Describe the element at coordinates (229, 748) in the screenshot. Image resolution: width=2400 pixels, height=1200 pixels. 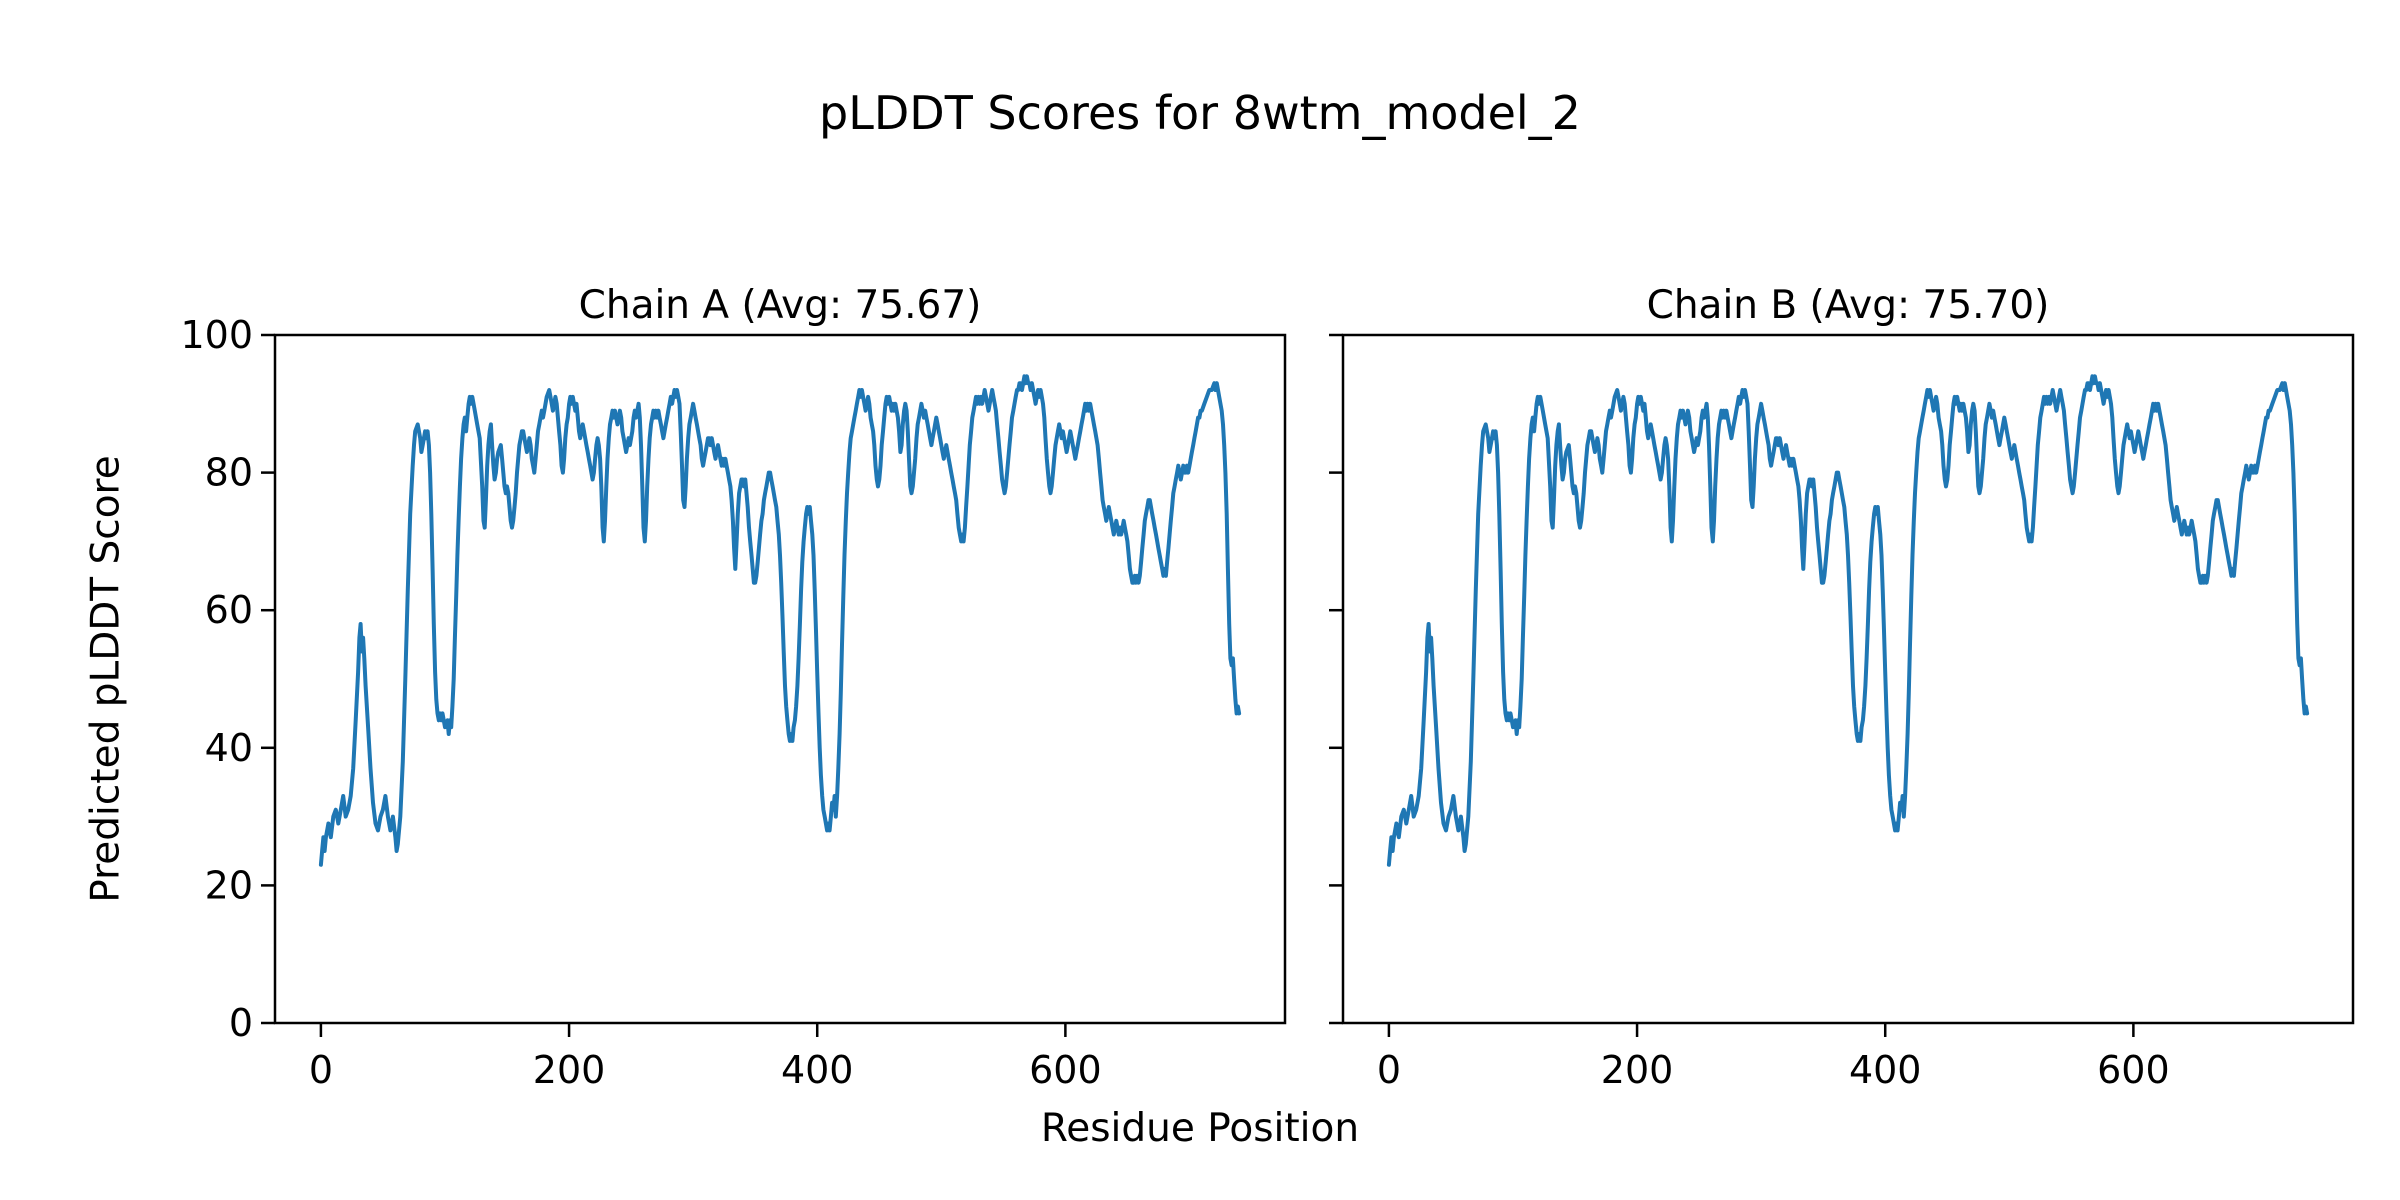
I see `y-tick-label: 40` at that location.